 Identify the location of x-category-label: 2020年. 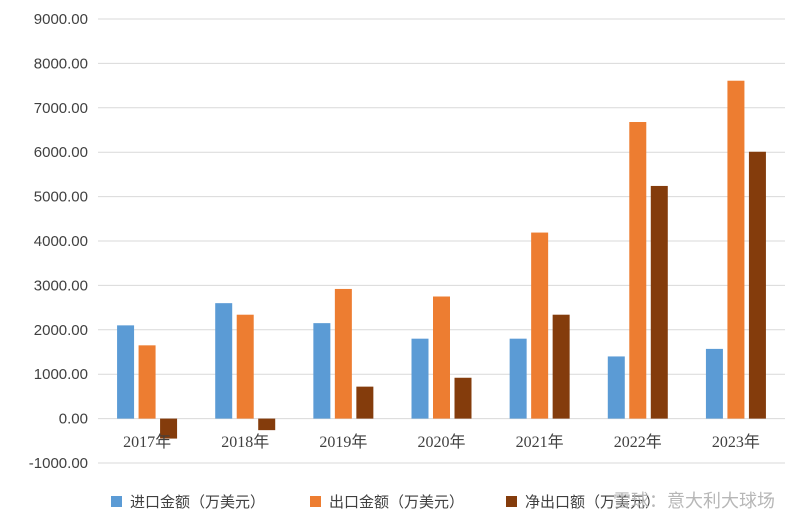
(441, 442).